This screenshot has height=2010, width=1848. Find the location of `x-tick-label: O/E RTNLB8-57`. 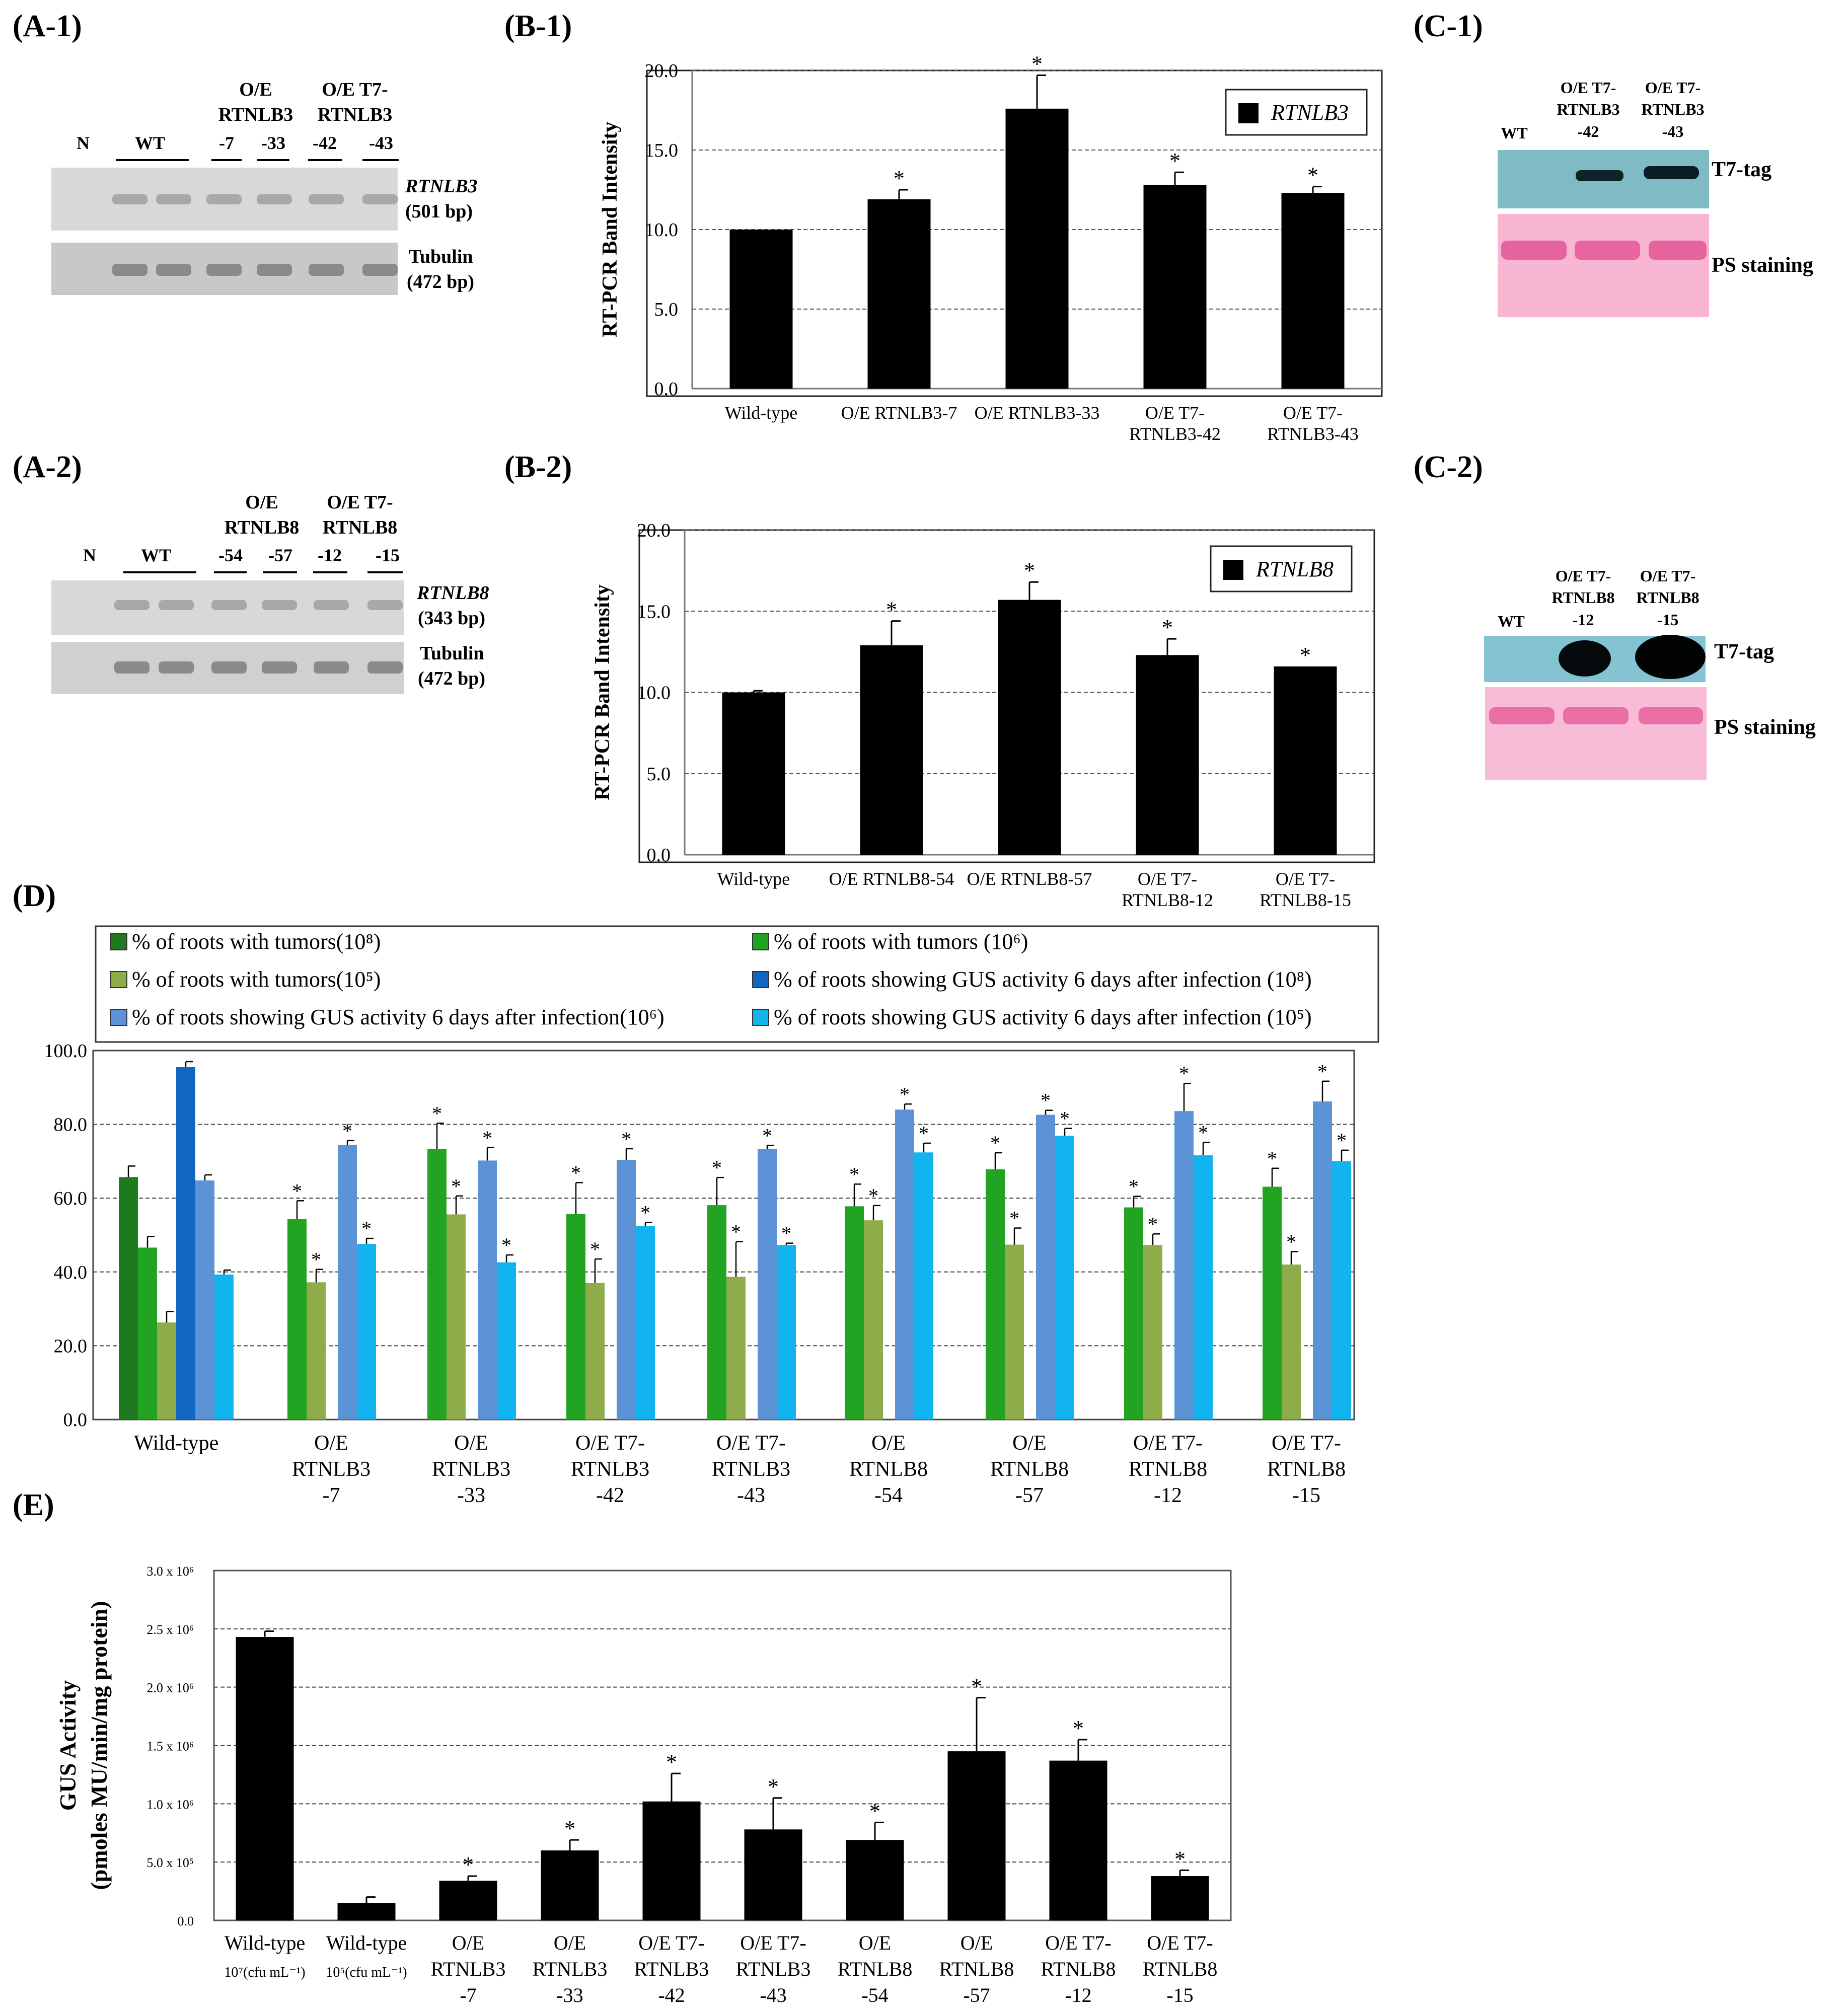

x-tick-label: O/E RTNLB8-57 is located at coordinates (1029, 879).